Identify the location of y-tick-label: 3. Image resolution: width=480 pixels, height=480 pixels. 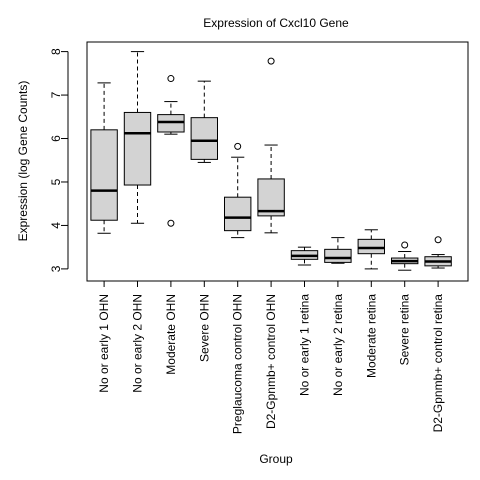
(56, 268).